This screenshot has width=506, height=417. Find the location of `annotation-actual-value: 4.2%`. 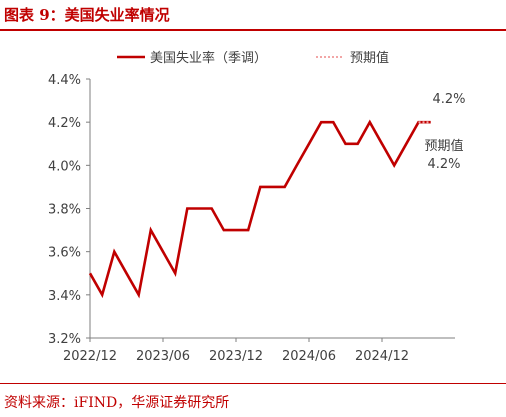

annotation-actual-value: 4.2% is located at coordinates (448, 99).